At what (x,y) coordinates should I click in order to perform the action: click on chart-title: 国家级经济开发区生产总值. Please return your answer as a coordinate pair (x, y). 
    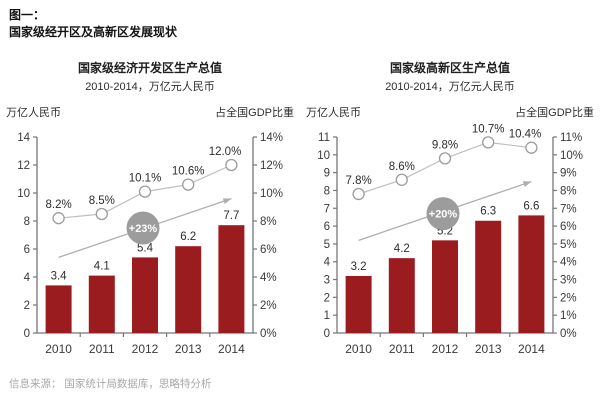
    Looking at the image, I should click on (149, 67).